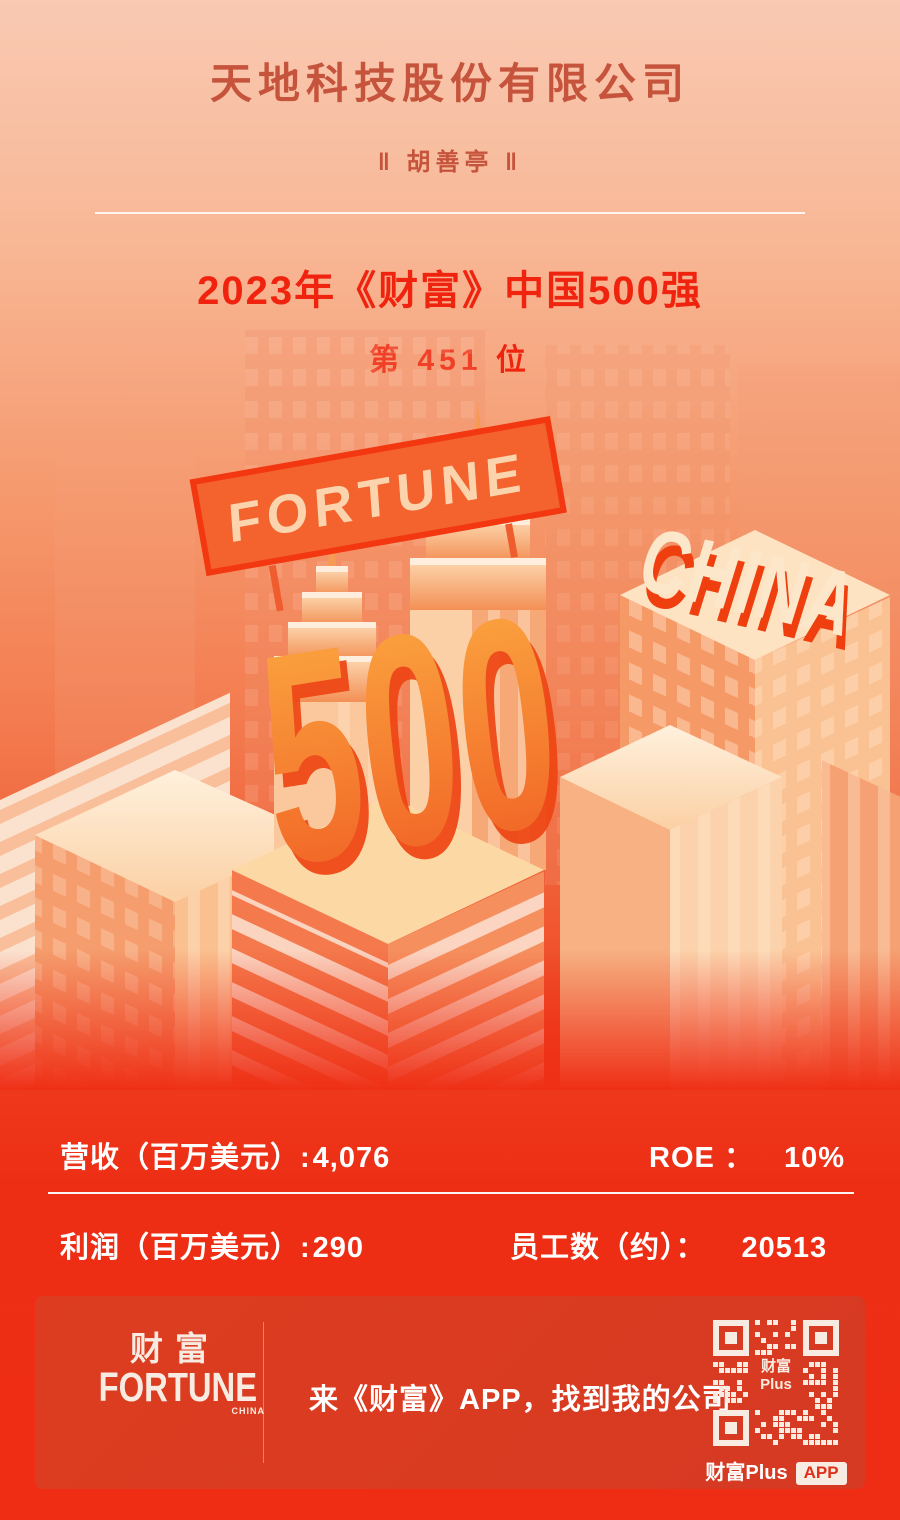 The width and height of the screenshot is (900, 1520). I want to click on profit-stat: 利润（百万美元）:290, so click(212, 1245).